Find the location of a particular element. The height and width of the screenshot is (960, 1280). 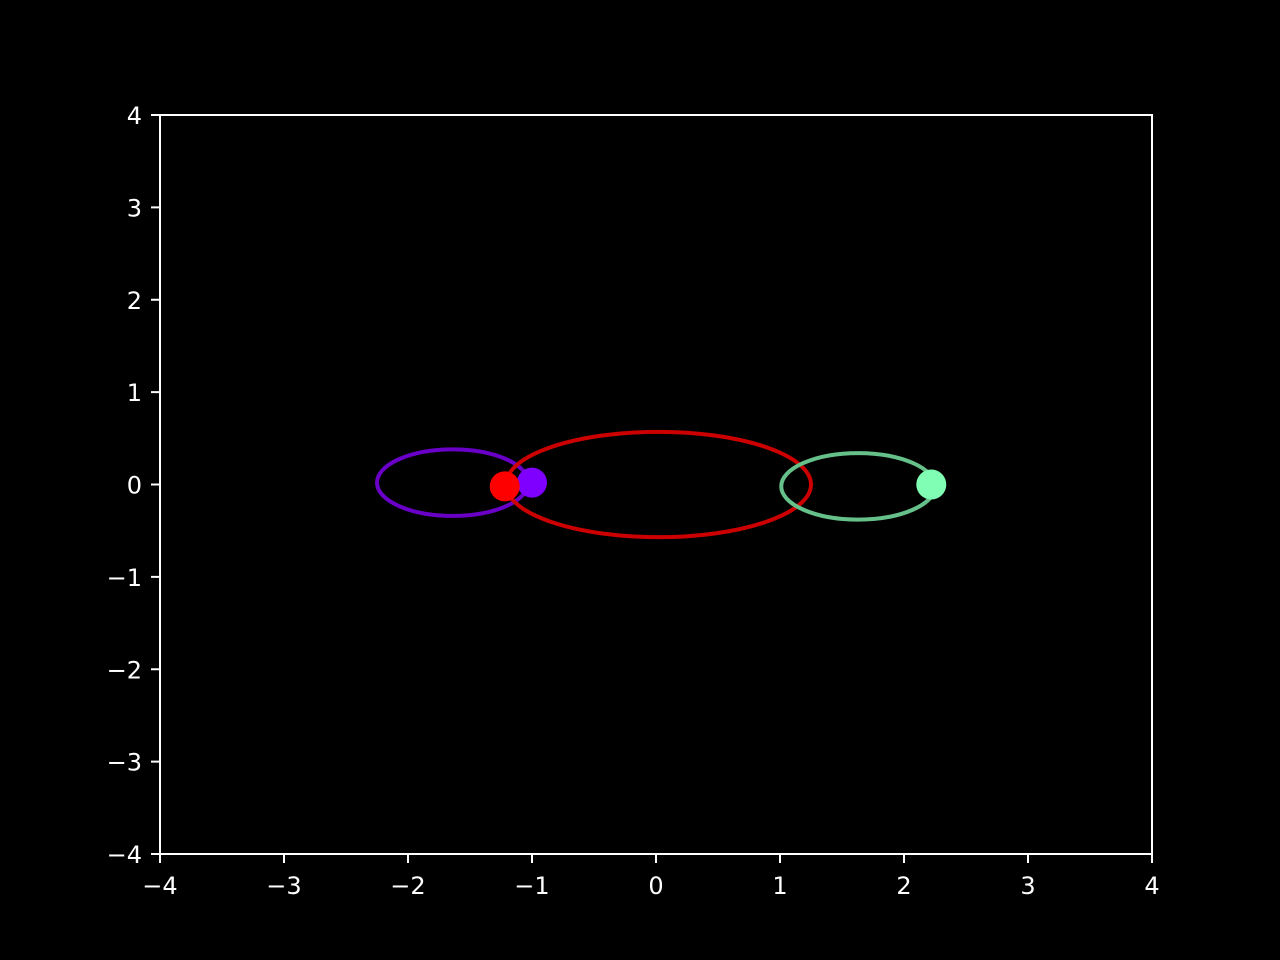

y-tick-label: 4 is located at coordinates (134, 116).